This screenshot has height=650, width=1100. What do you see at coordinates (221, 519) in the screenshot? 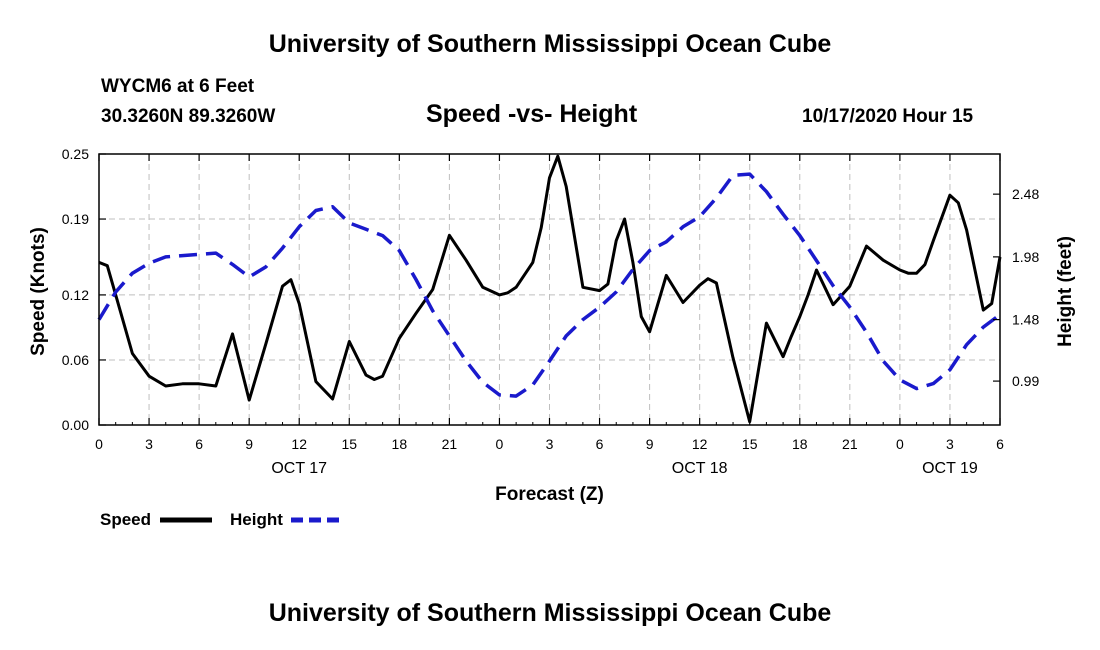
I see `legend: Speed Height` at bounding box center [221, 519].